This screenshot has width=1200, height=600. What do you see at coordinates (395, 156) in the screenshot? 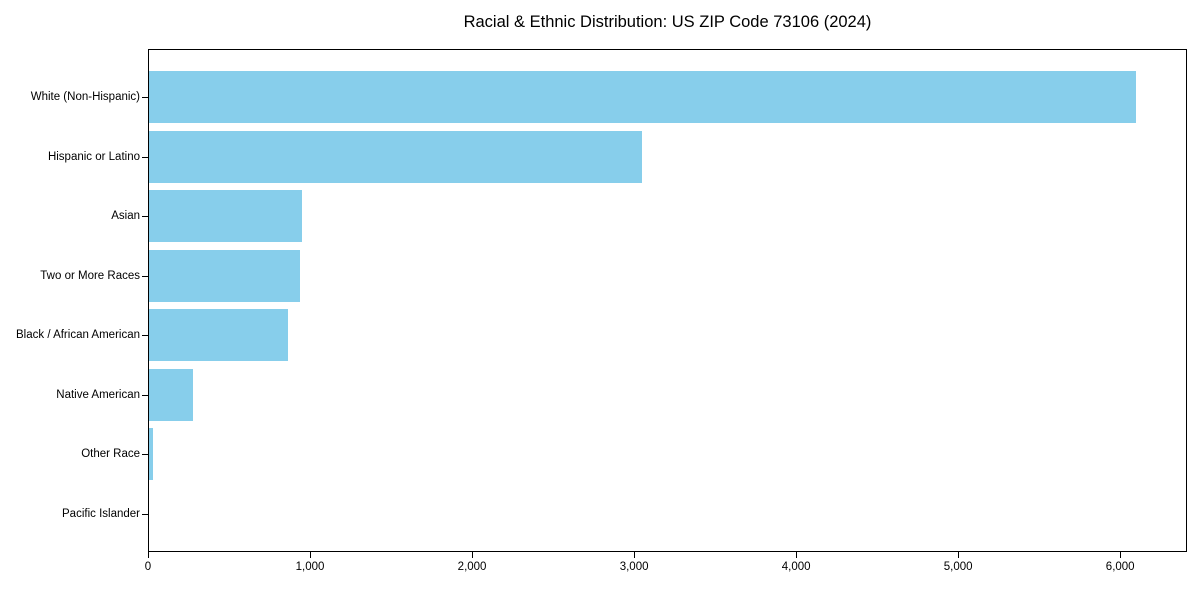
I see `bar-hispanic-or-latino` at bounding box center [395, 156].